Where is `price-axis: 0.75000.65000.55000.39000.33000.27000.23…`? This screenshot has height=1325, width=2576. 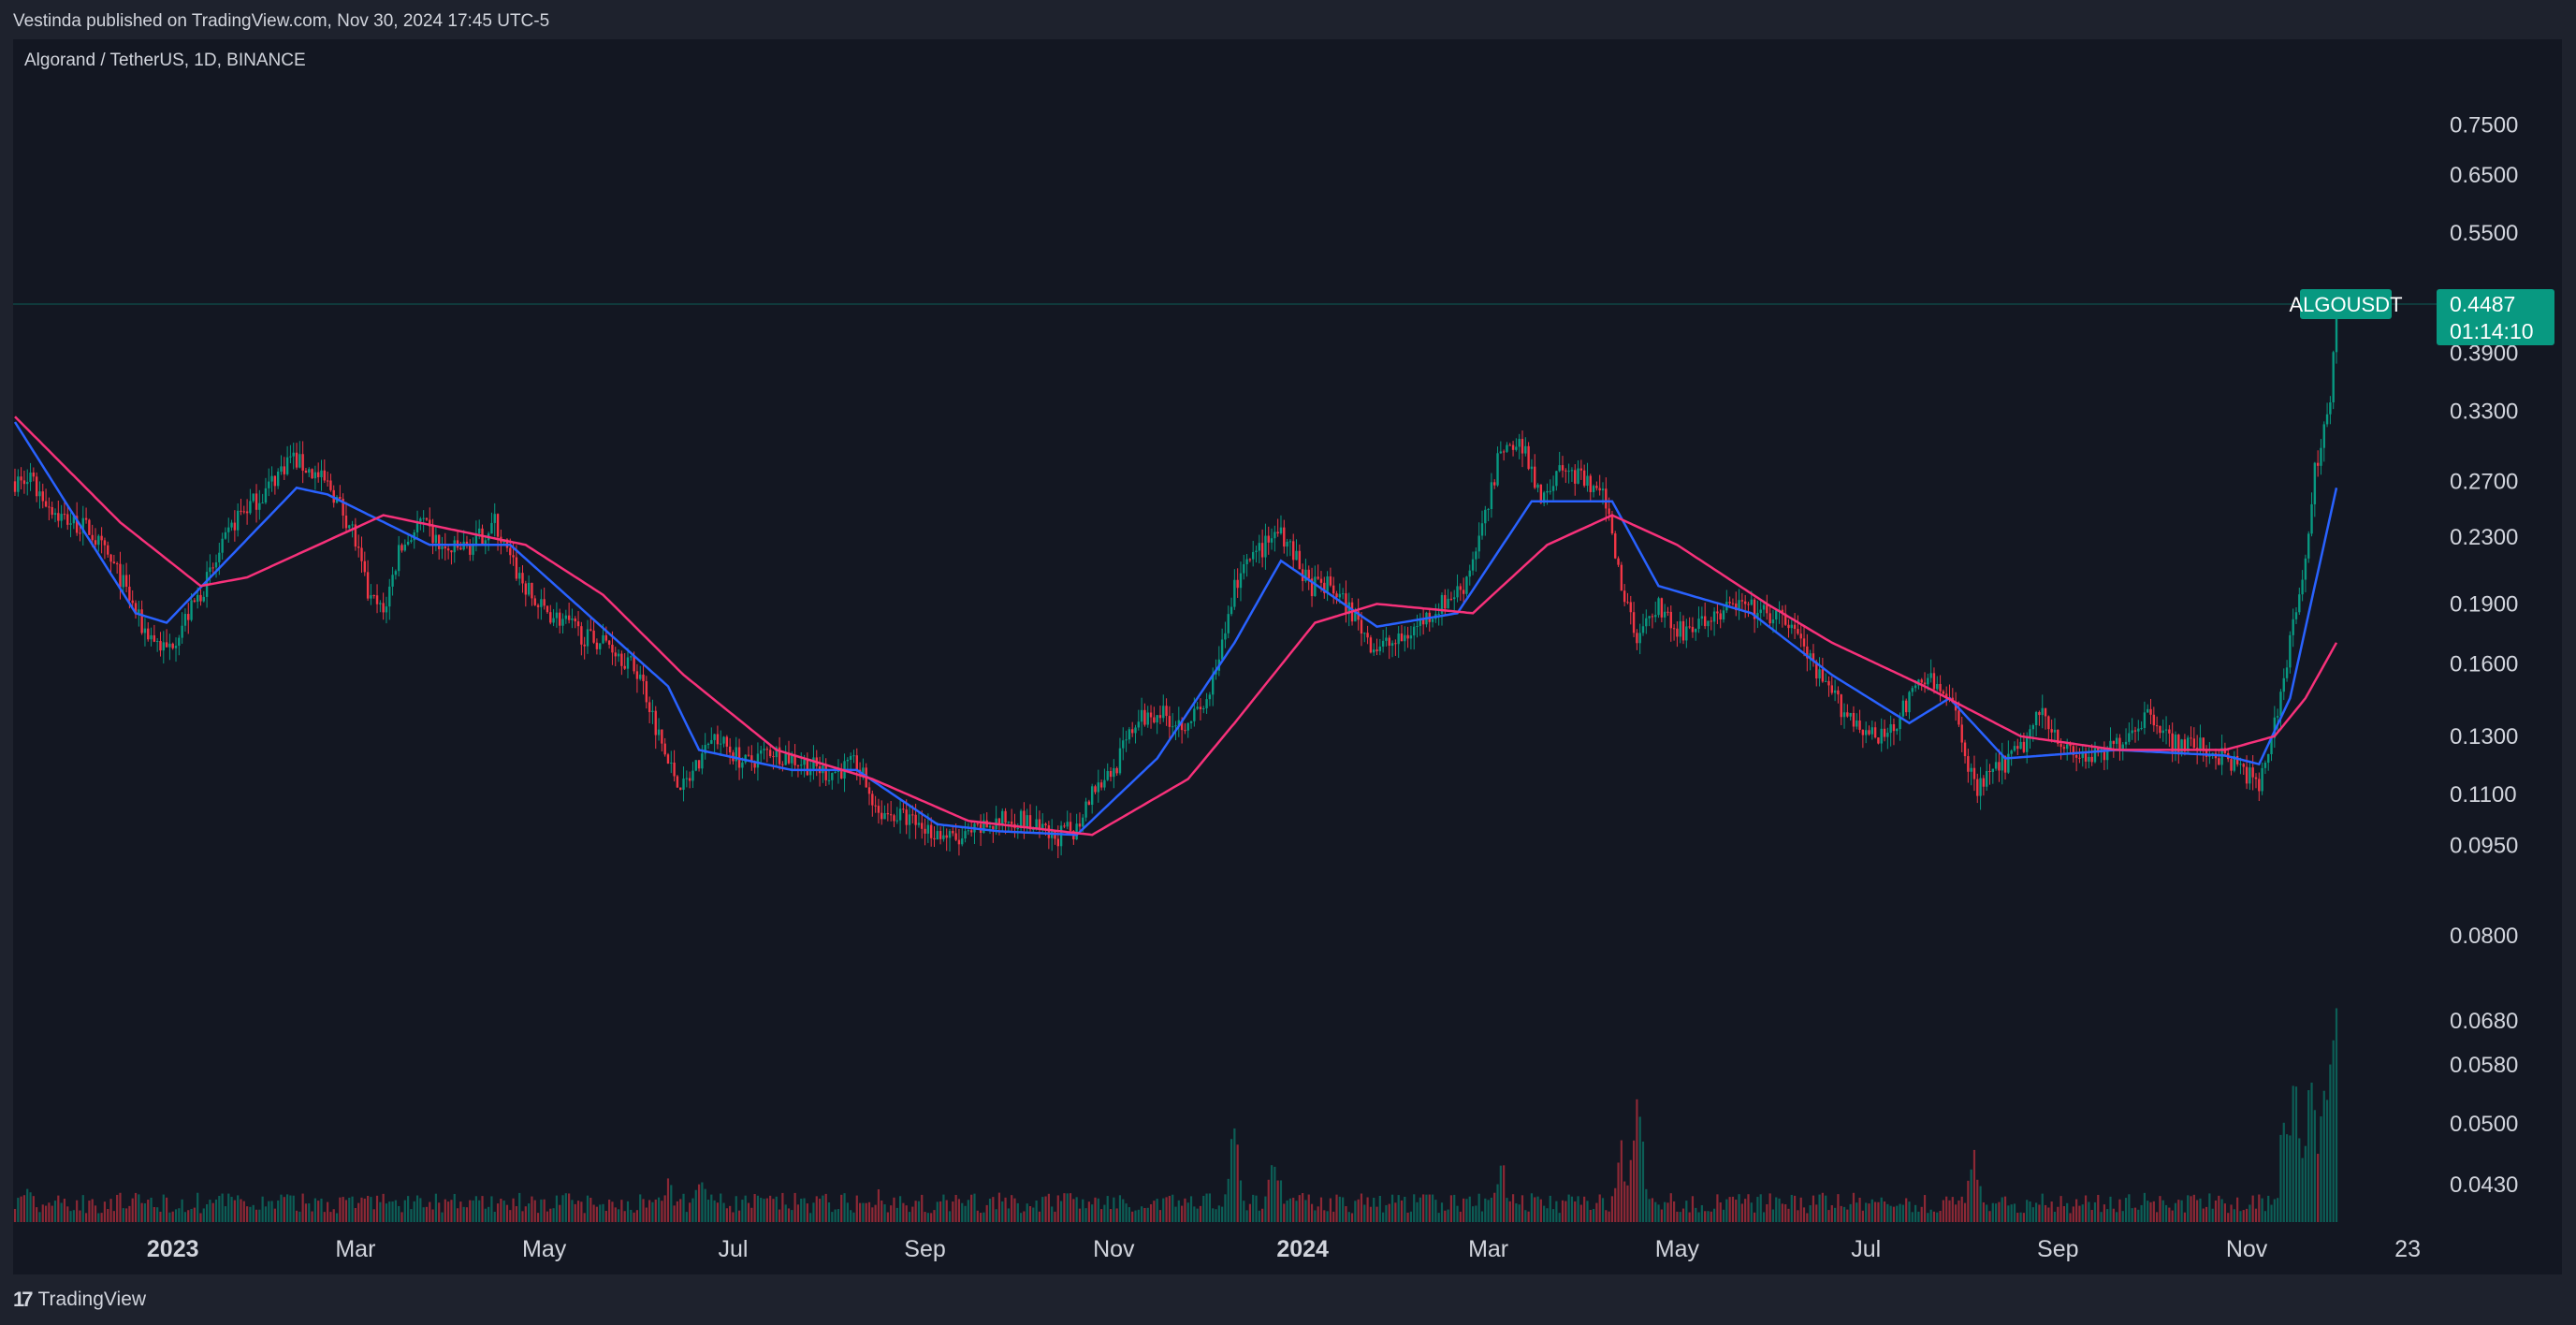 price-axis: 0.75000.65000.55000.39000.33000.27000.23… is located at coordinates (2484, 655).